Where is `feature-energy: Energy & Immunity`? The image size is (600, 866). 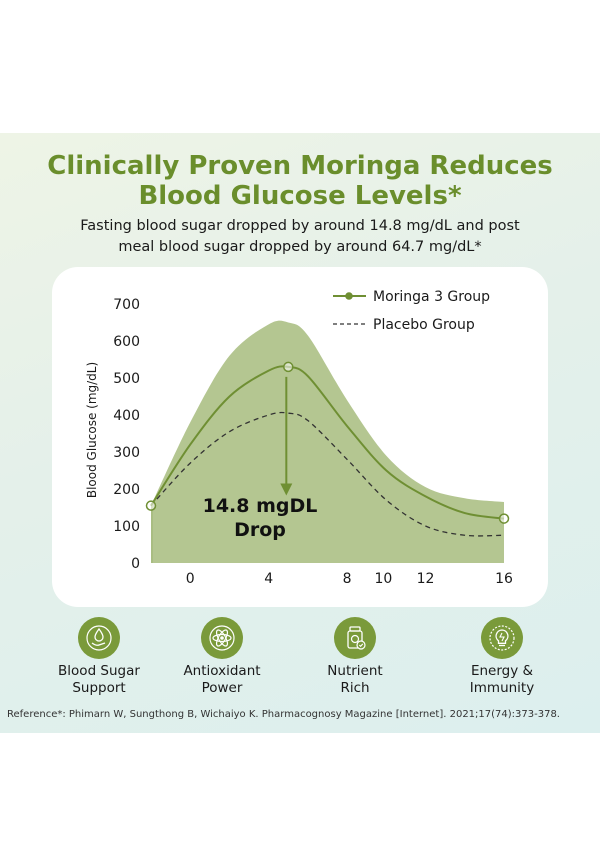
feature-energy: Energy & Immunity is located at coordinates (502, 657).